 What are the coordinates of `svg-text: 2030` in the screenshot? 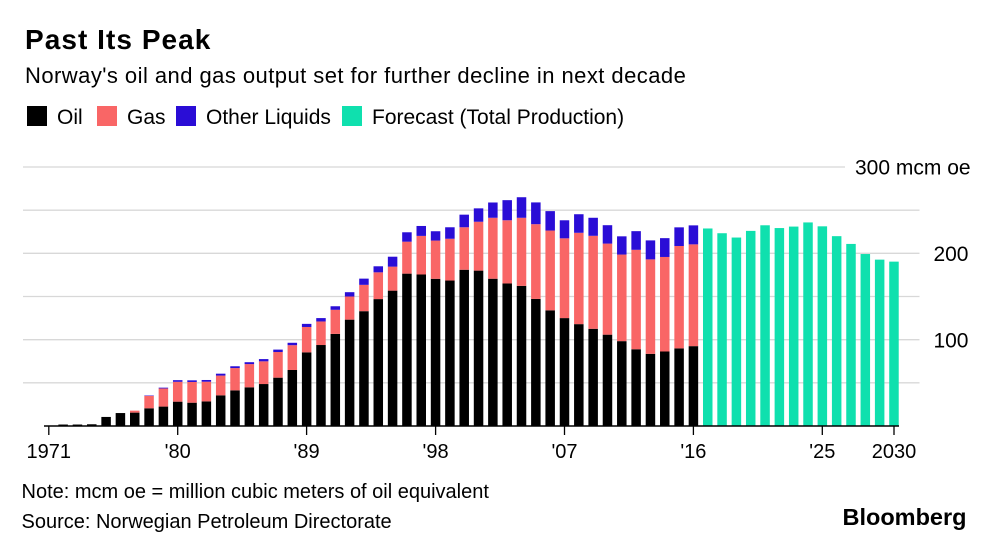 It's located at (894, 452).